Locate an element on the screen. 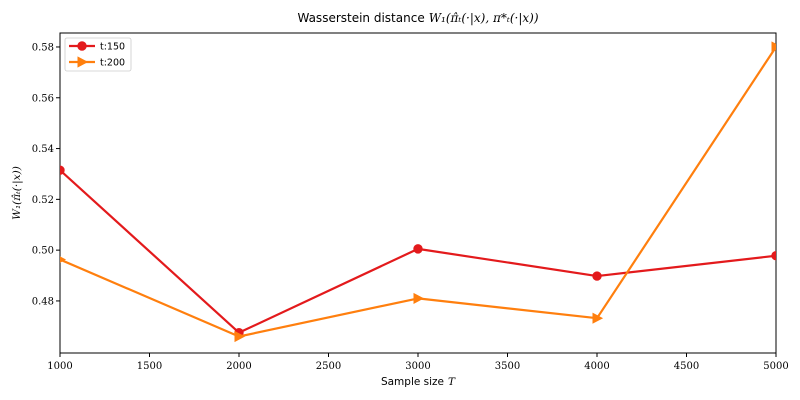 This screenshot has height=400, width=800. y-axis-label: W₁(π̂ₜ(·|x)) is located at coordinates (17, 193).